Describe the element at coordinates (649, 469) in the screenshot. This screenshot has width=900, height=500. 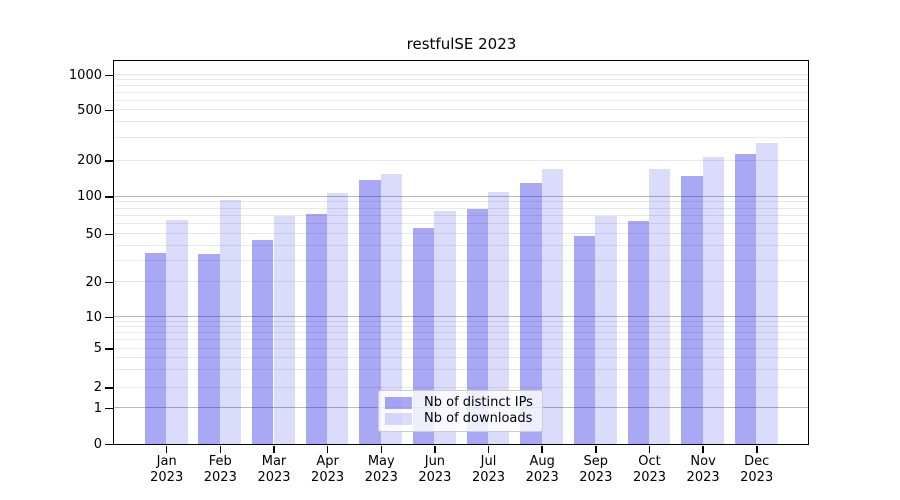
I see `x-tick-label-oct: Oct 2023` at that location.